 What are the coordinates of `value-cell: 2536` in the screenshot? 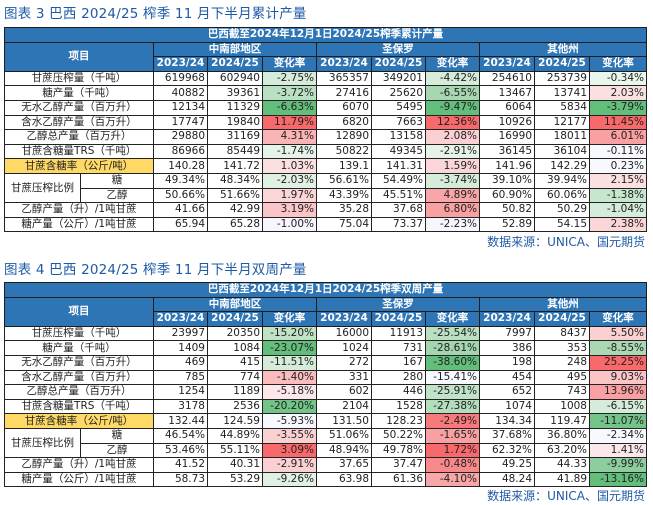 It's located at (235, 406).